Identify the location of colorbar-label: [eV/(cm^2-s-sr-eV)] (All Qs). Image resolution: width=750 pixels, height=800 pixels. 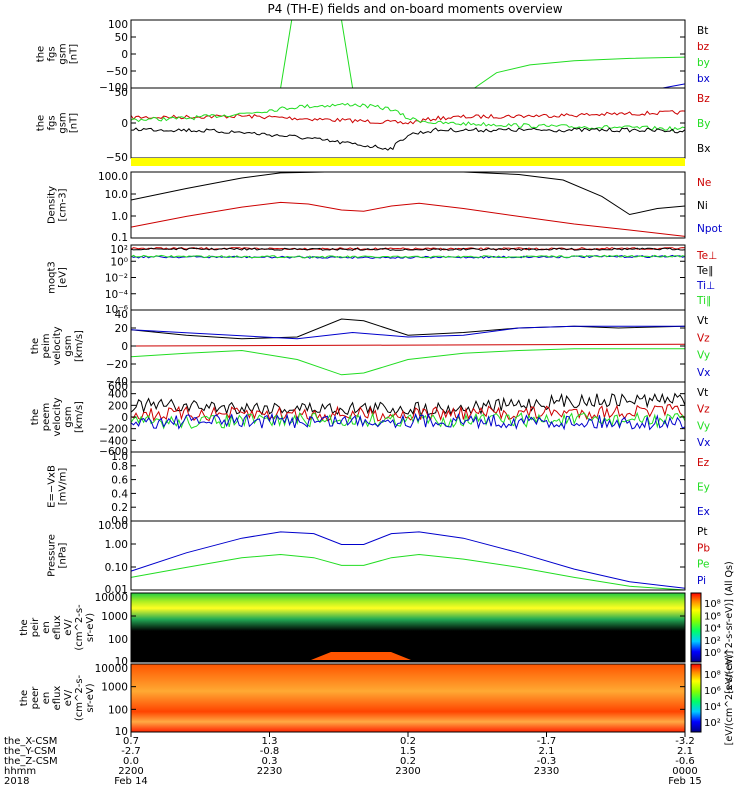
(729, 627).